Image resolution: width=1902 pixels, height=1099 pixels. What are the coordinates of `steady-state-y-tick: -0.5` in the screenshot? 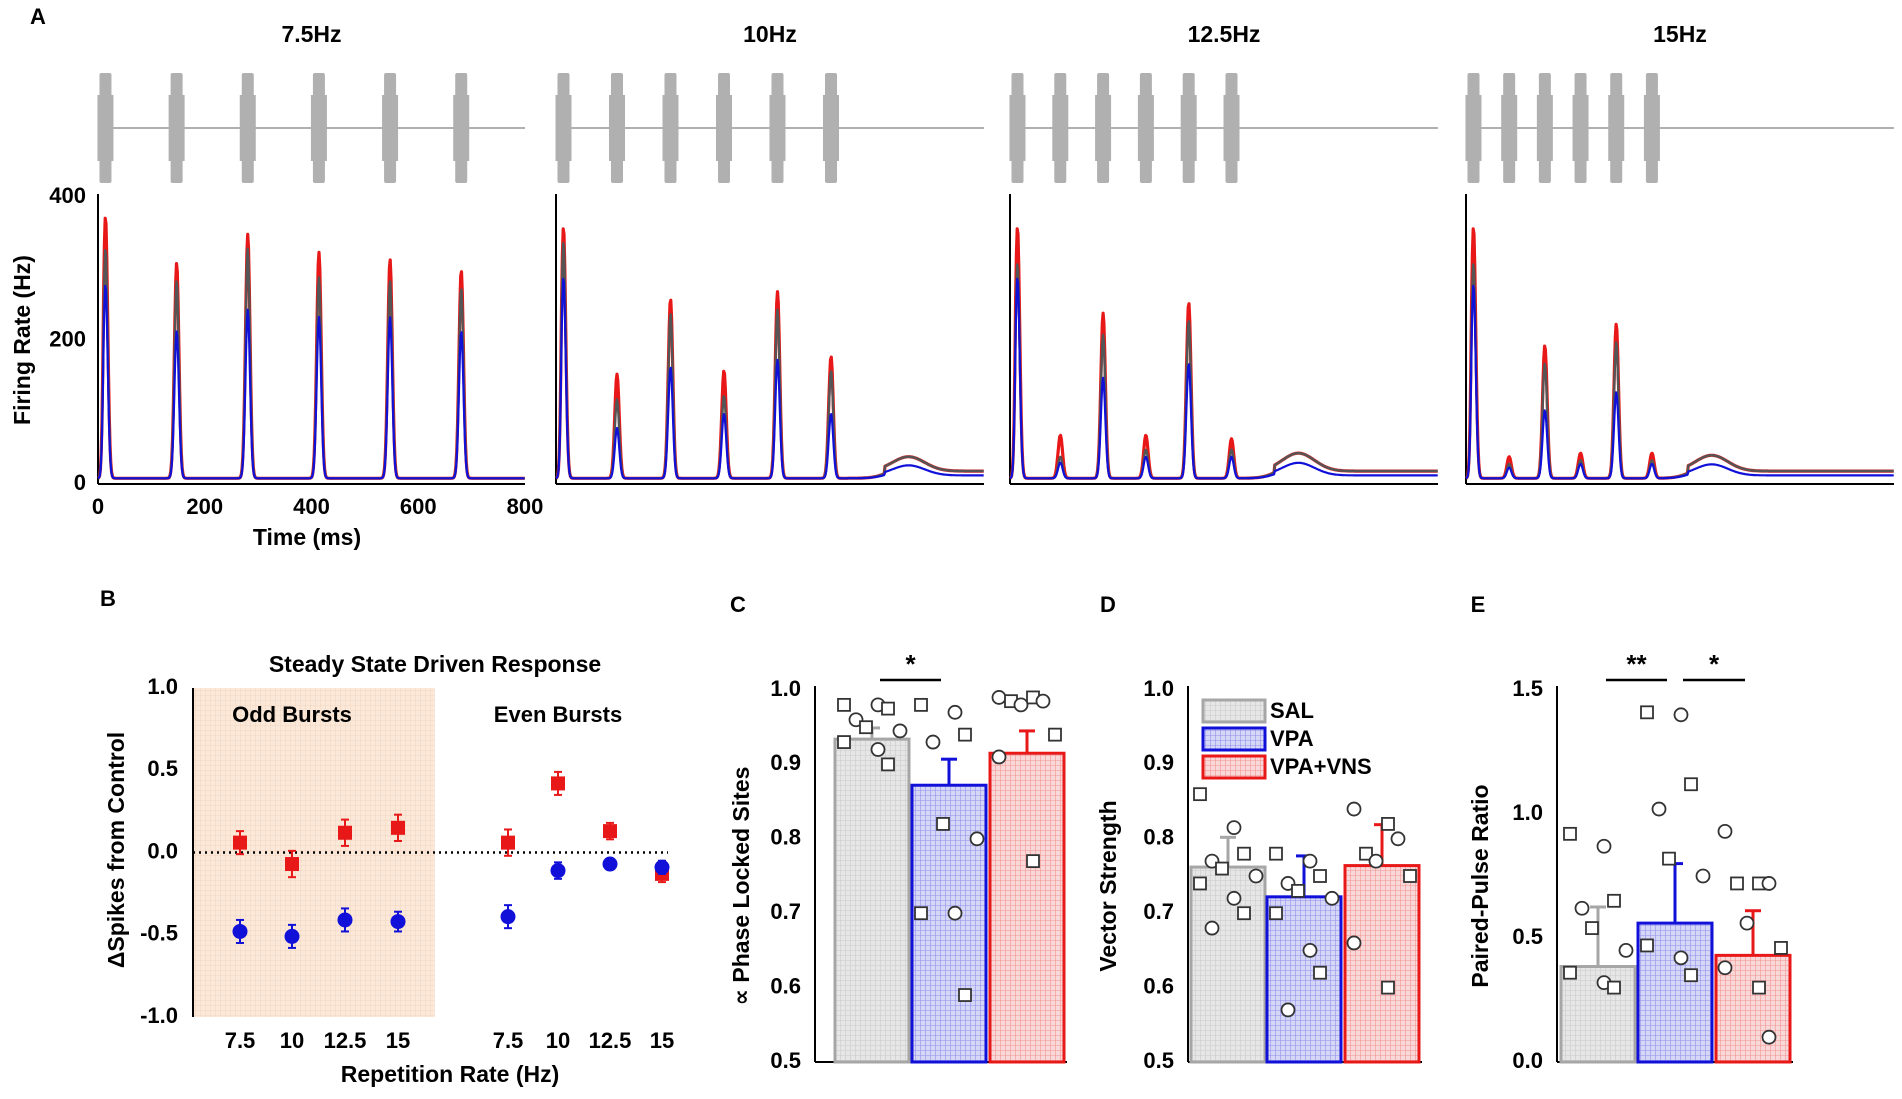 It's located at (159, 933).